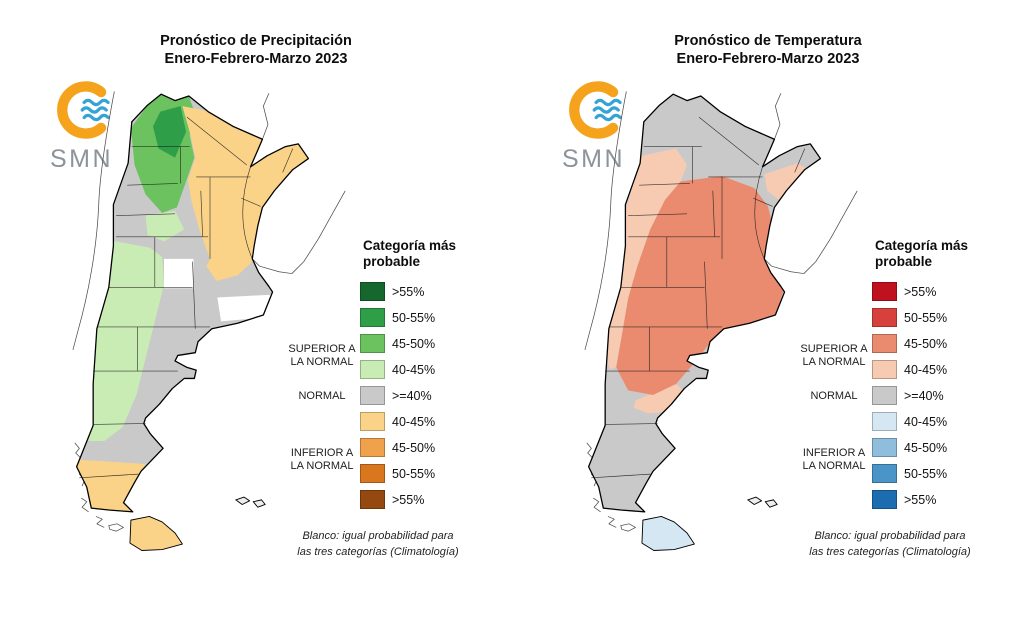 This screenshot has width=1024, height=626. Describe the element at coordinates (768, 41) in the screenshot. I see `title-line1: Pronóstico de Temperatura` at that location.